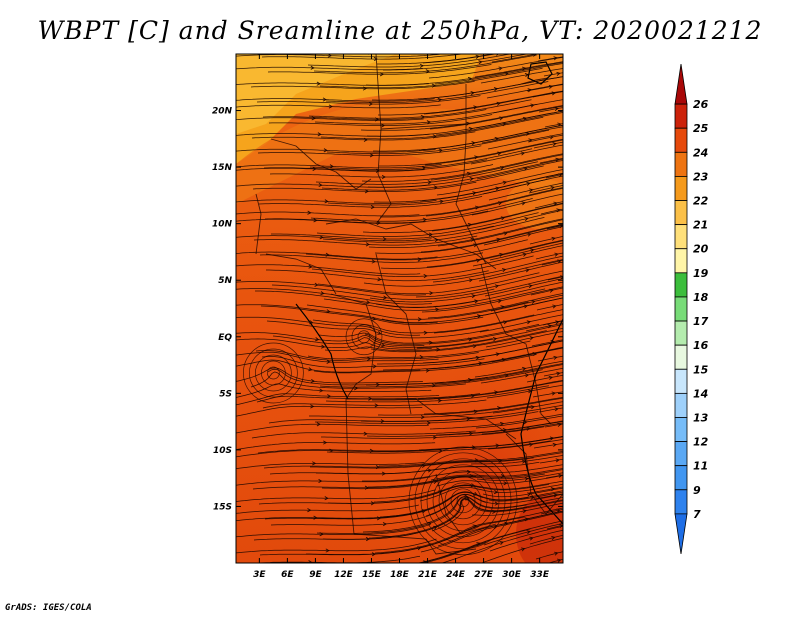  Describe the element at coordinates (540, 73) in the screenshot. I see `northeast-coast-island` at that location.